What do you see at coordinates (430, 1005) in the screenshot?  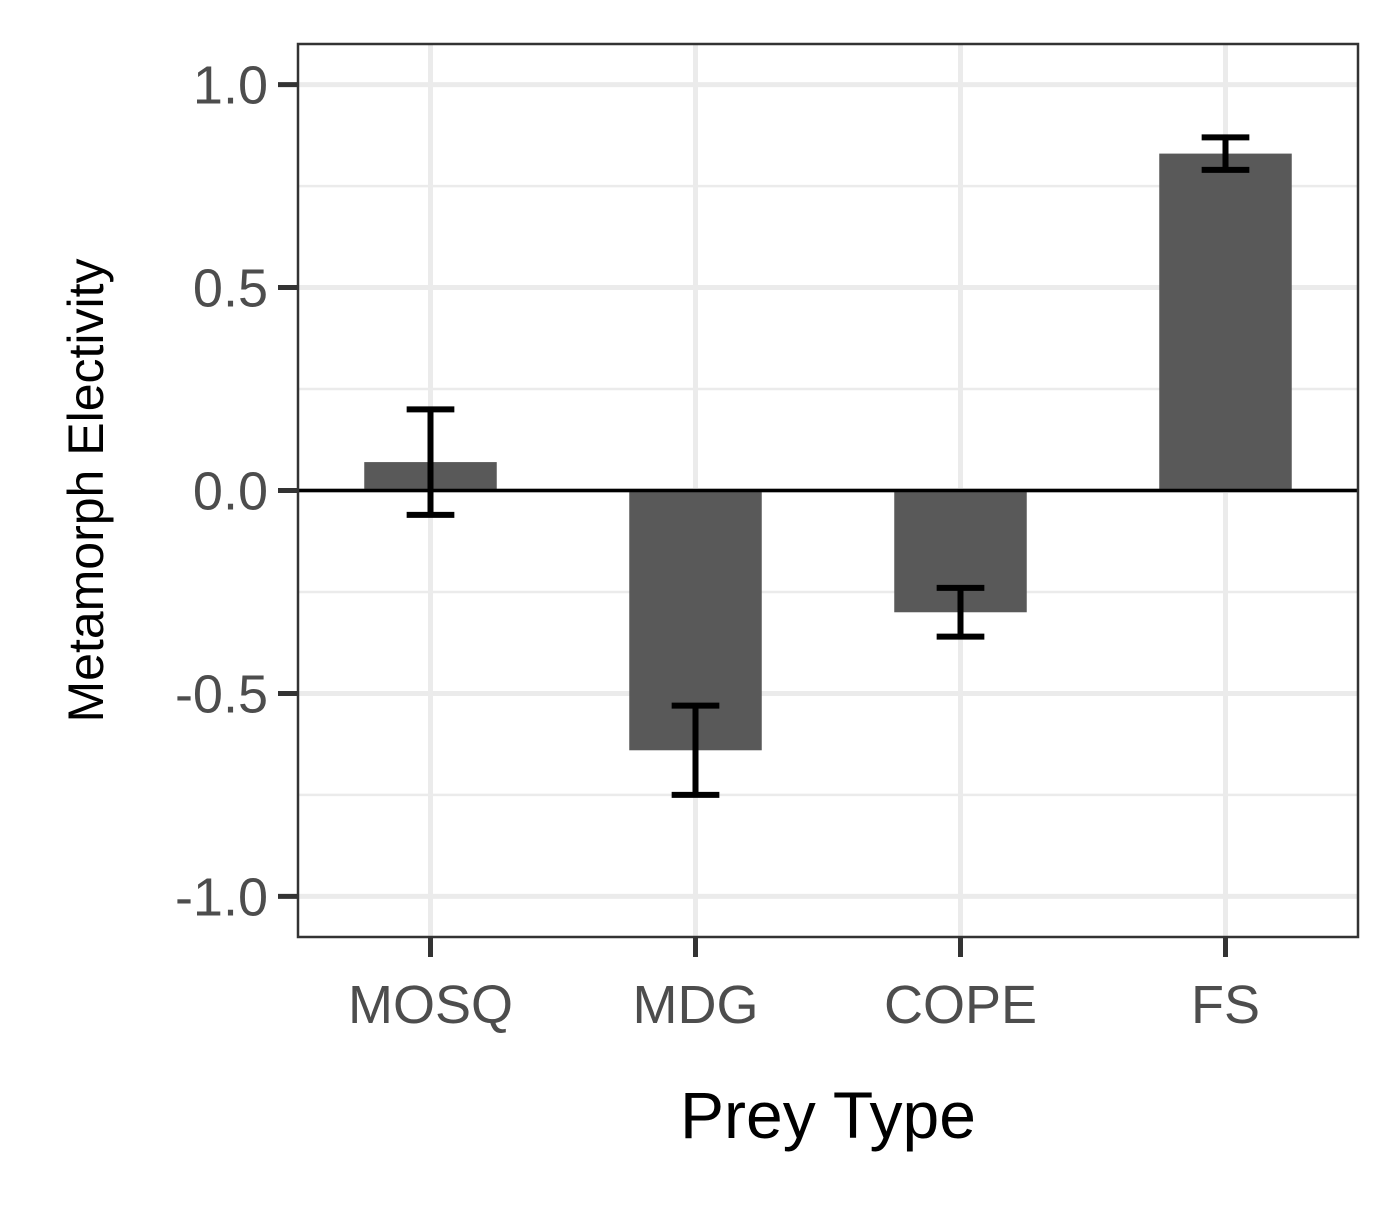 I see `x-tick-label: MOSQ` at bounding box center [430, 1005].